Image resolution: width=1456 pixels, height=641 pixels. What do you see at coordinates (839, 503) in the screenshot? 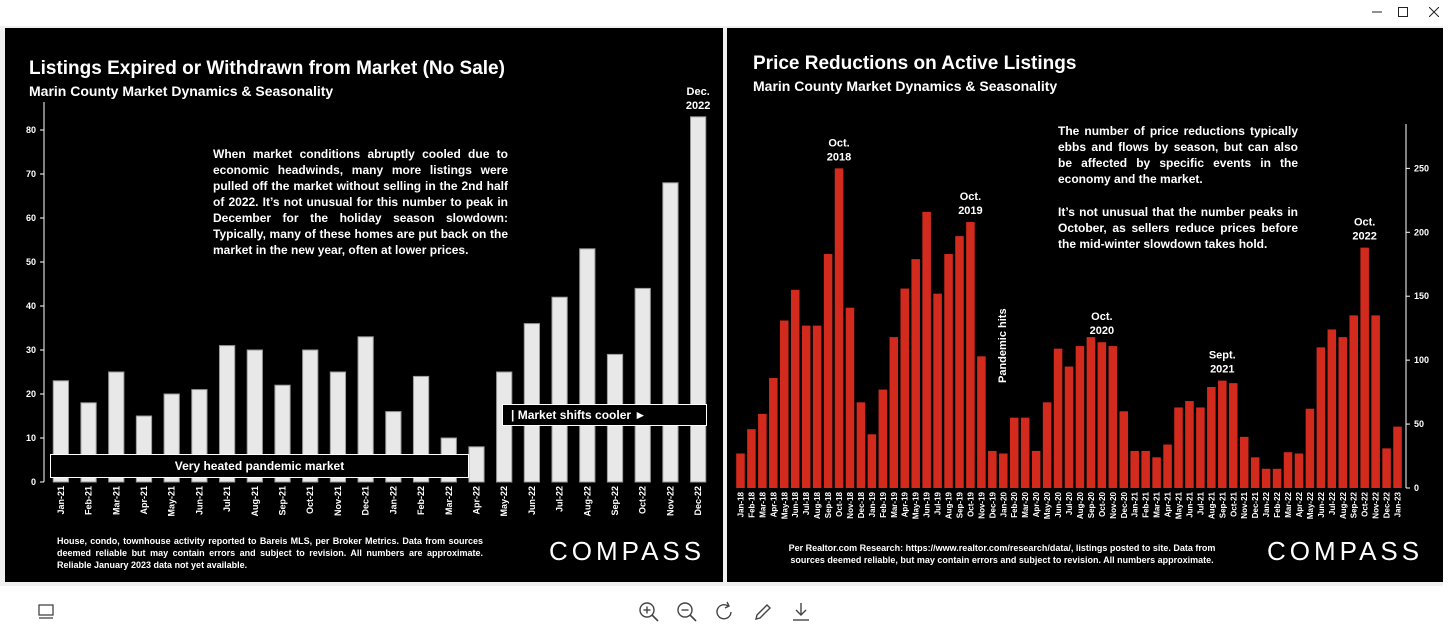
I see `x-tick-label: Oct-18` at bounding box center [839, 503].